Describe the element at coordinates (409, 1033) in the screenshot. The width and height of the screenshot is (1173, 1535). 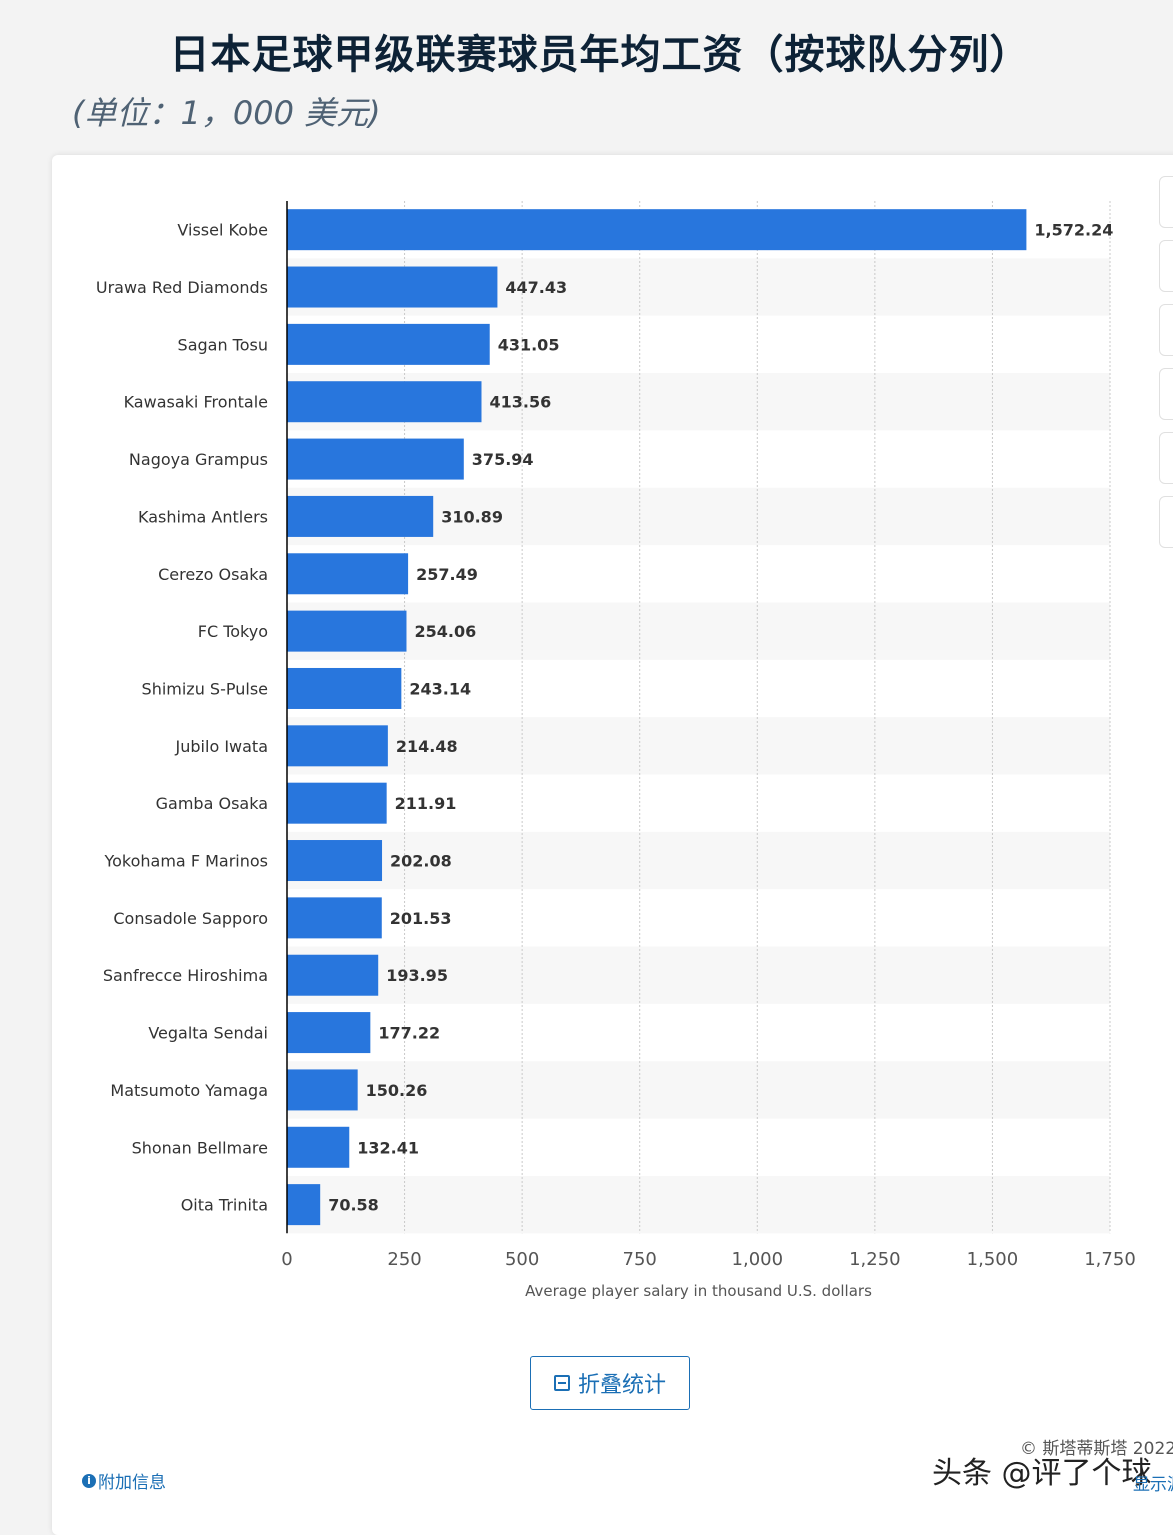
I see `value-label: 177.22` at that location.